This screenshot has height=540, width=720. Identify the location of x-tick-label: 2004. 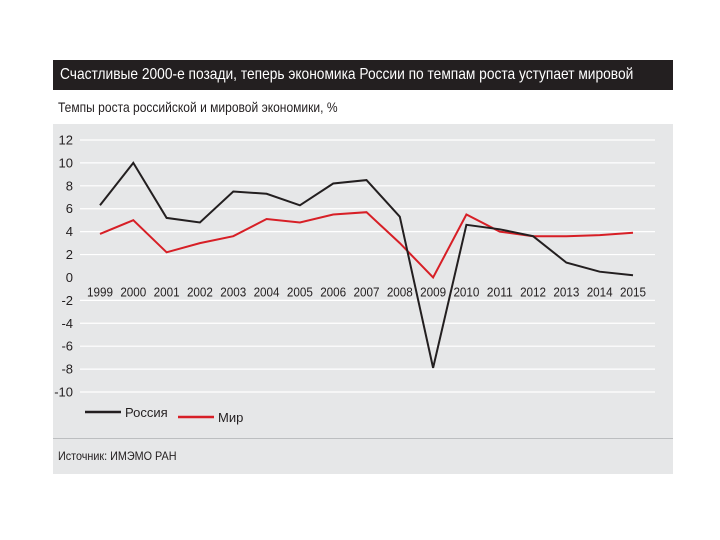
(267, 291).